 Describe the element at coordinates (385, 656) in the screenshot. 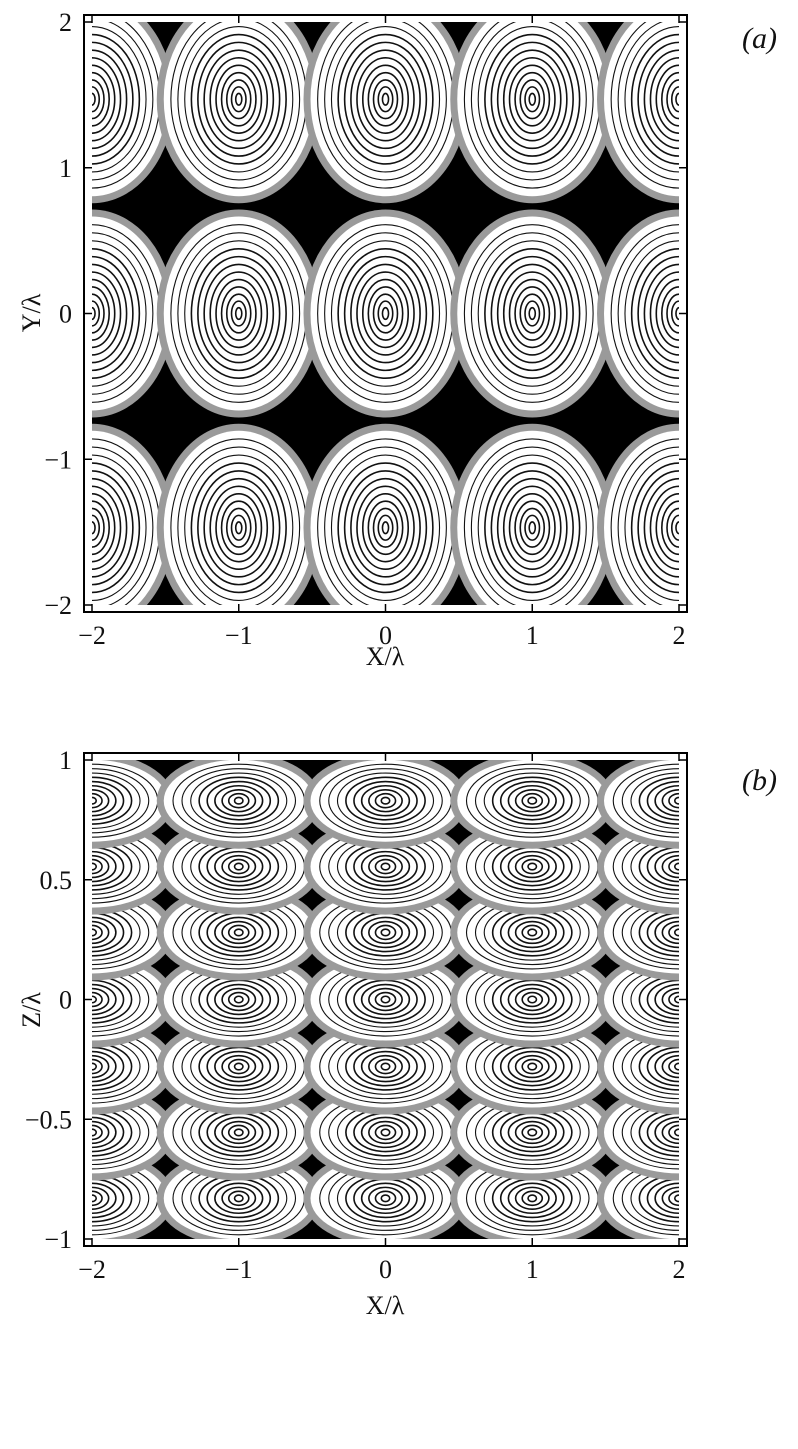

I see `panel-a-x-axis-label: X/λ` at that location.